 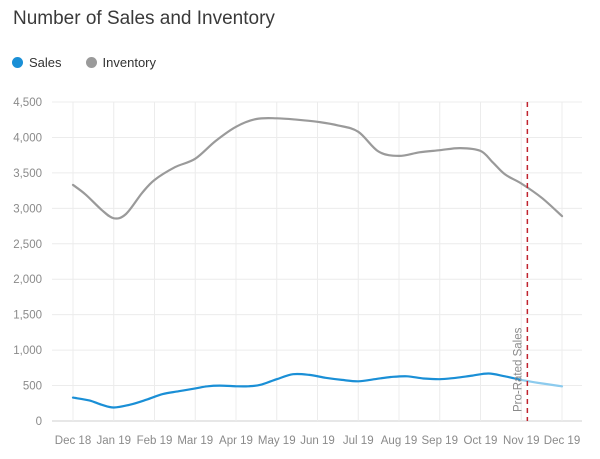 I want to click on legend-sales-label: Sales, so click(x=45, y=62).